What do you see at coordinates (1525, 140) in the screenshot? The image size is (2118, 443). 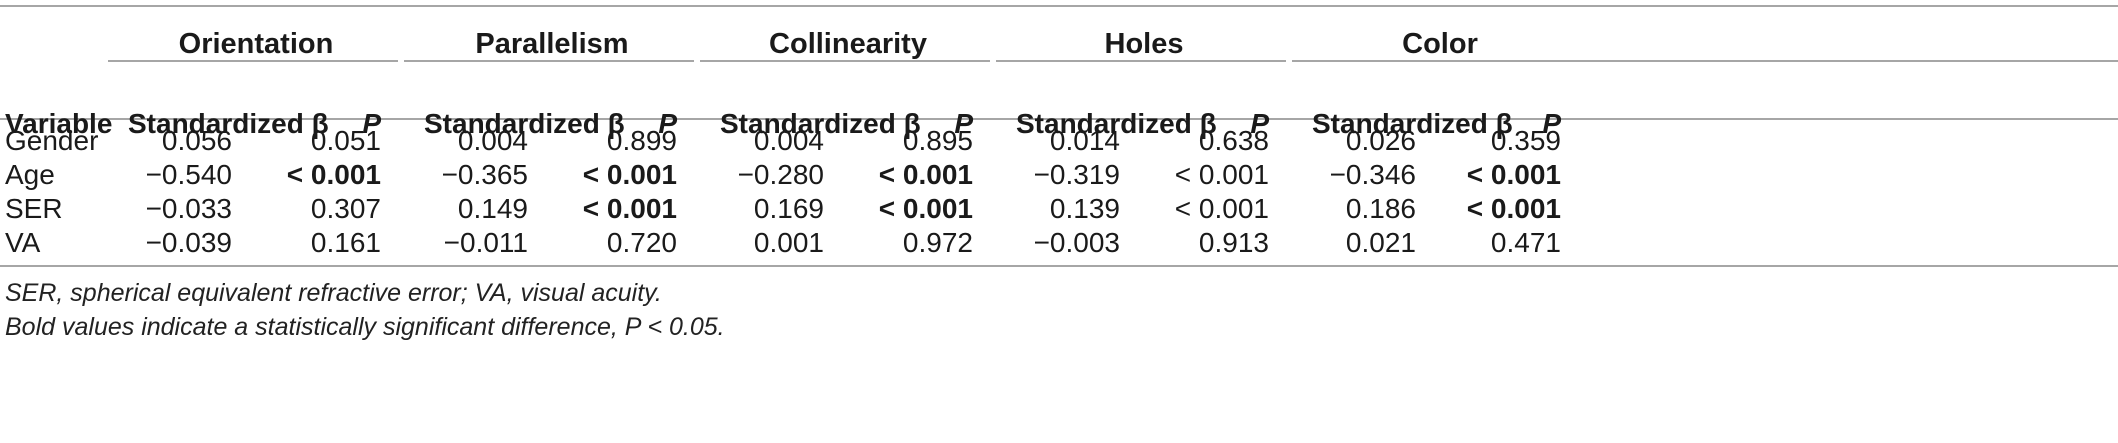 I see `p-value: 0.359` at bounding box center [1525, 140].